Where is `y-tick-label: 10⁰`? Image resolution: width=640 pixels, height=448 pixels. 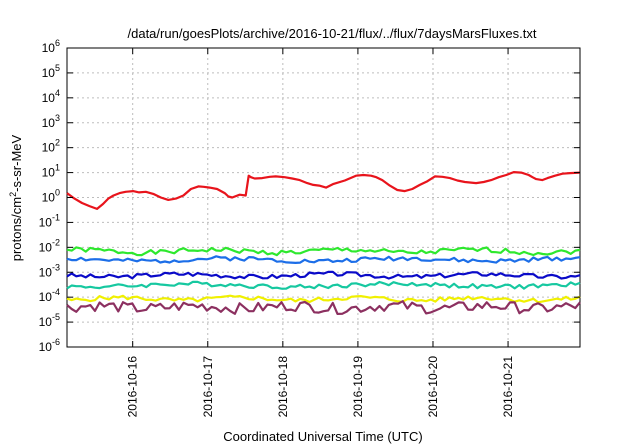 y-tick-label: 10⁰ is located at coordinates (51, 196).